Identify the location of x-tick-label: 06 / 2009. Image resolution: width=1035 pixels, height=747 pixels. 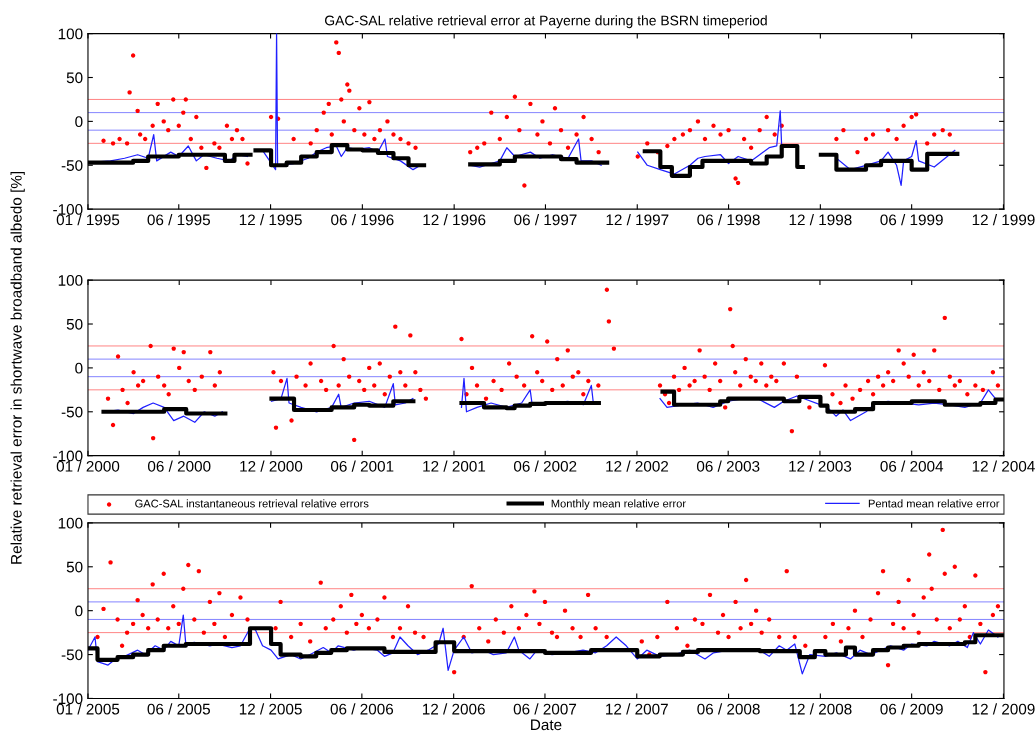
(911, 709).